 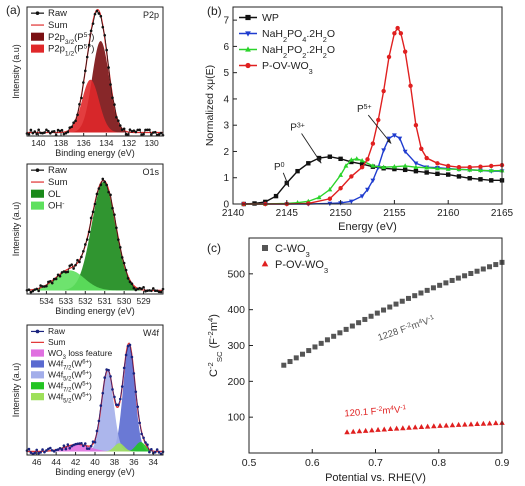 I want to click on annotation-arrowhead, so click(x=319, y=161).